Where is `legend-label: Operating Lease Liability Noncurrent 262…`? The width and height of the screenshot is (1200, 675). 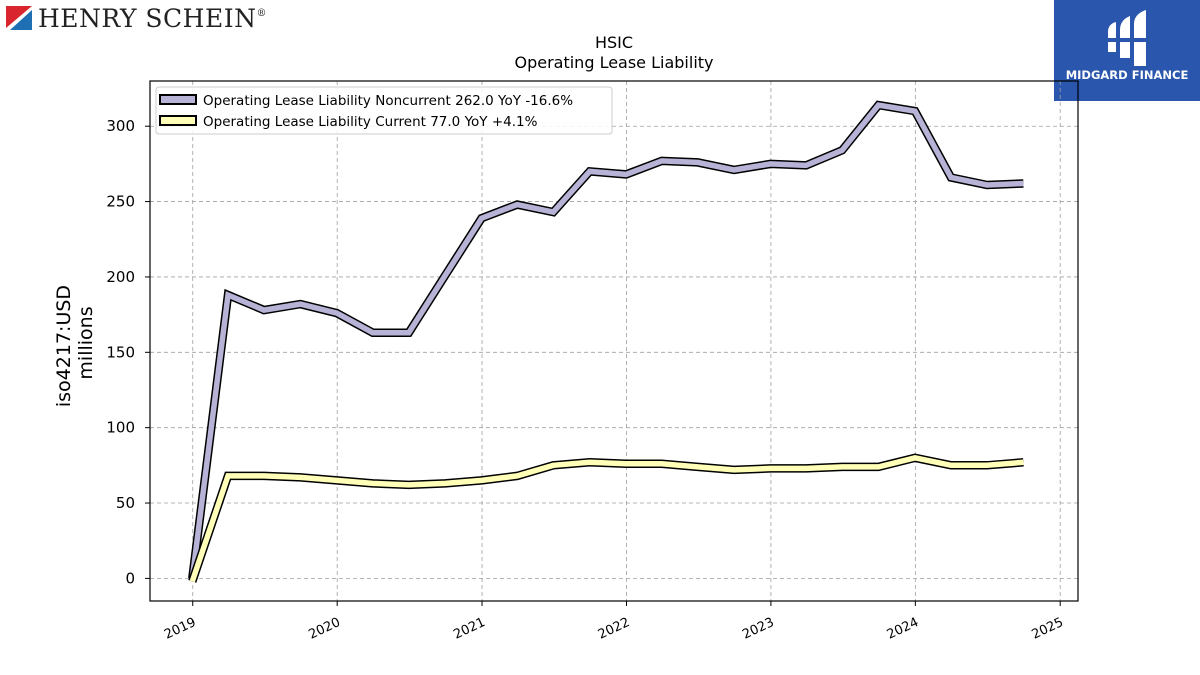
legend-label: Operating Lease Liability Noncurrent 262… is located at coordinates (388, 101).